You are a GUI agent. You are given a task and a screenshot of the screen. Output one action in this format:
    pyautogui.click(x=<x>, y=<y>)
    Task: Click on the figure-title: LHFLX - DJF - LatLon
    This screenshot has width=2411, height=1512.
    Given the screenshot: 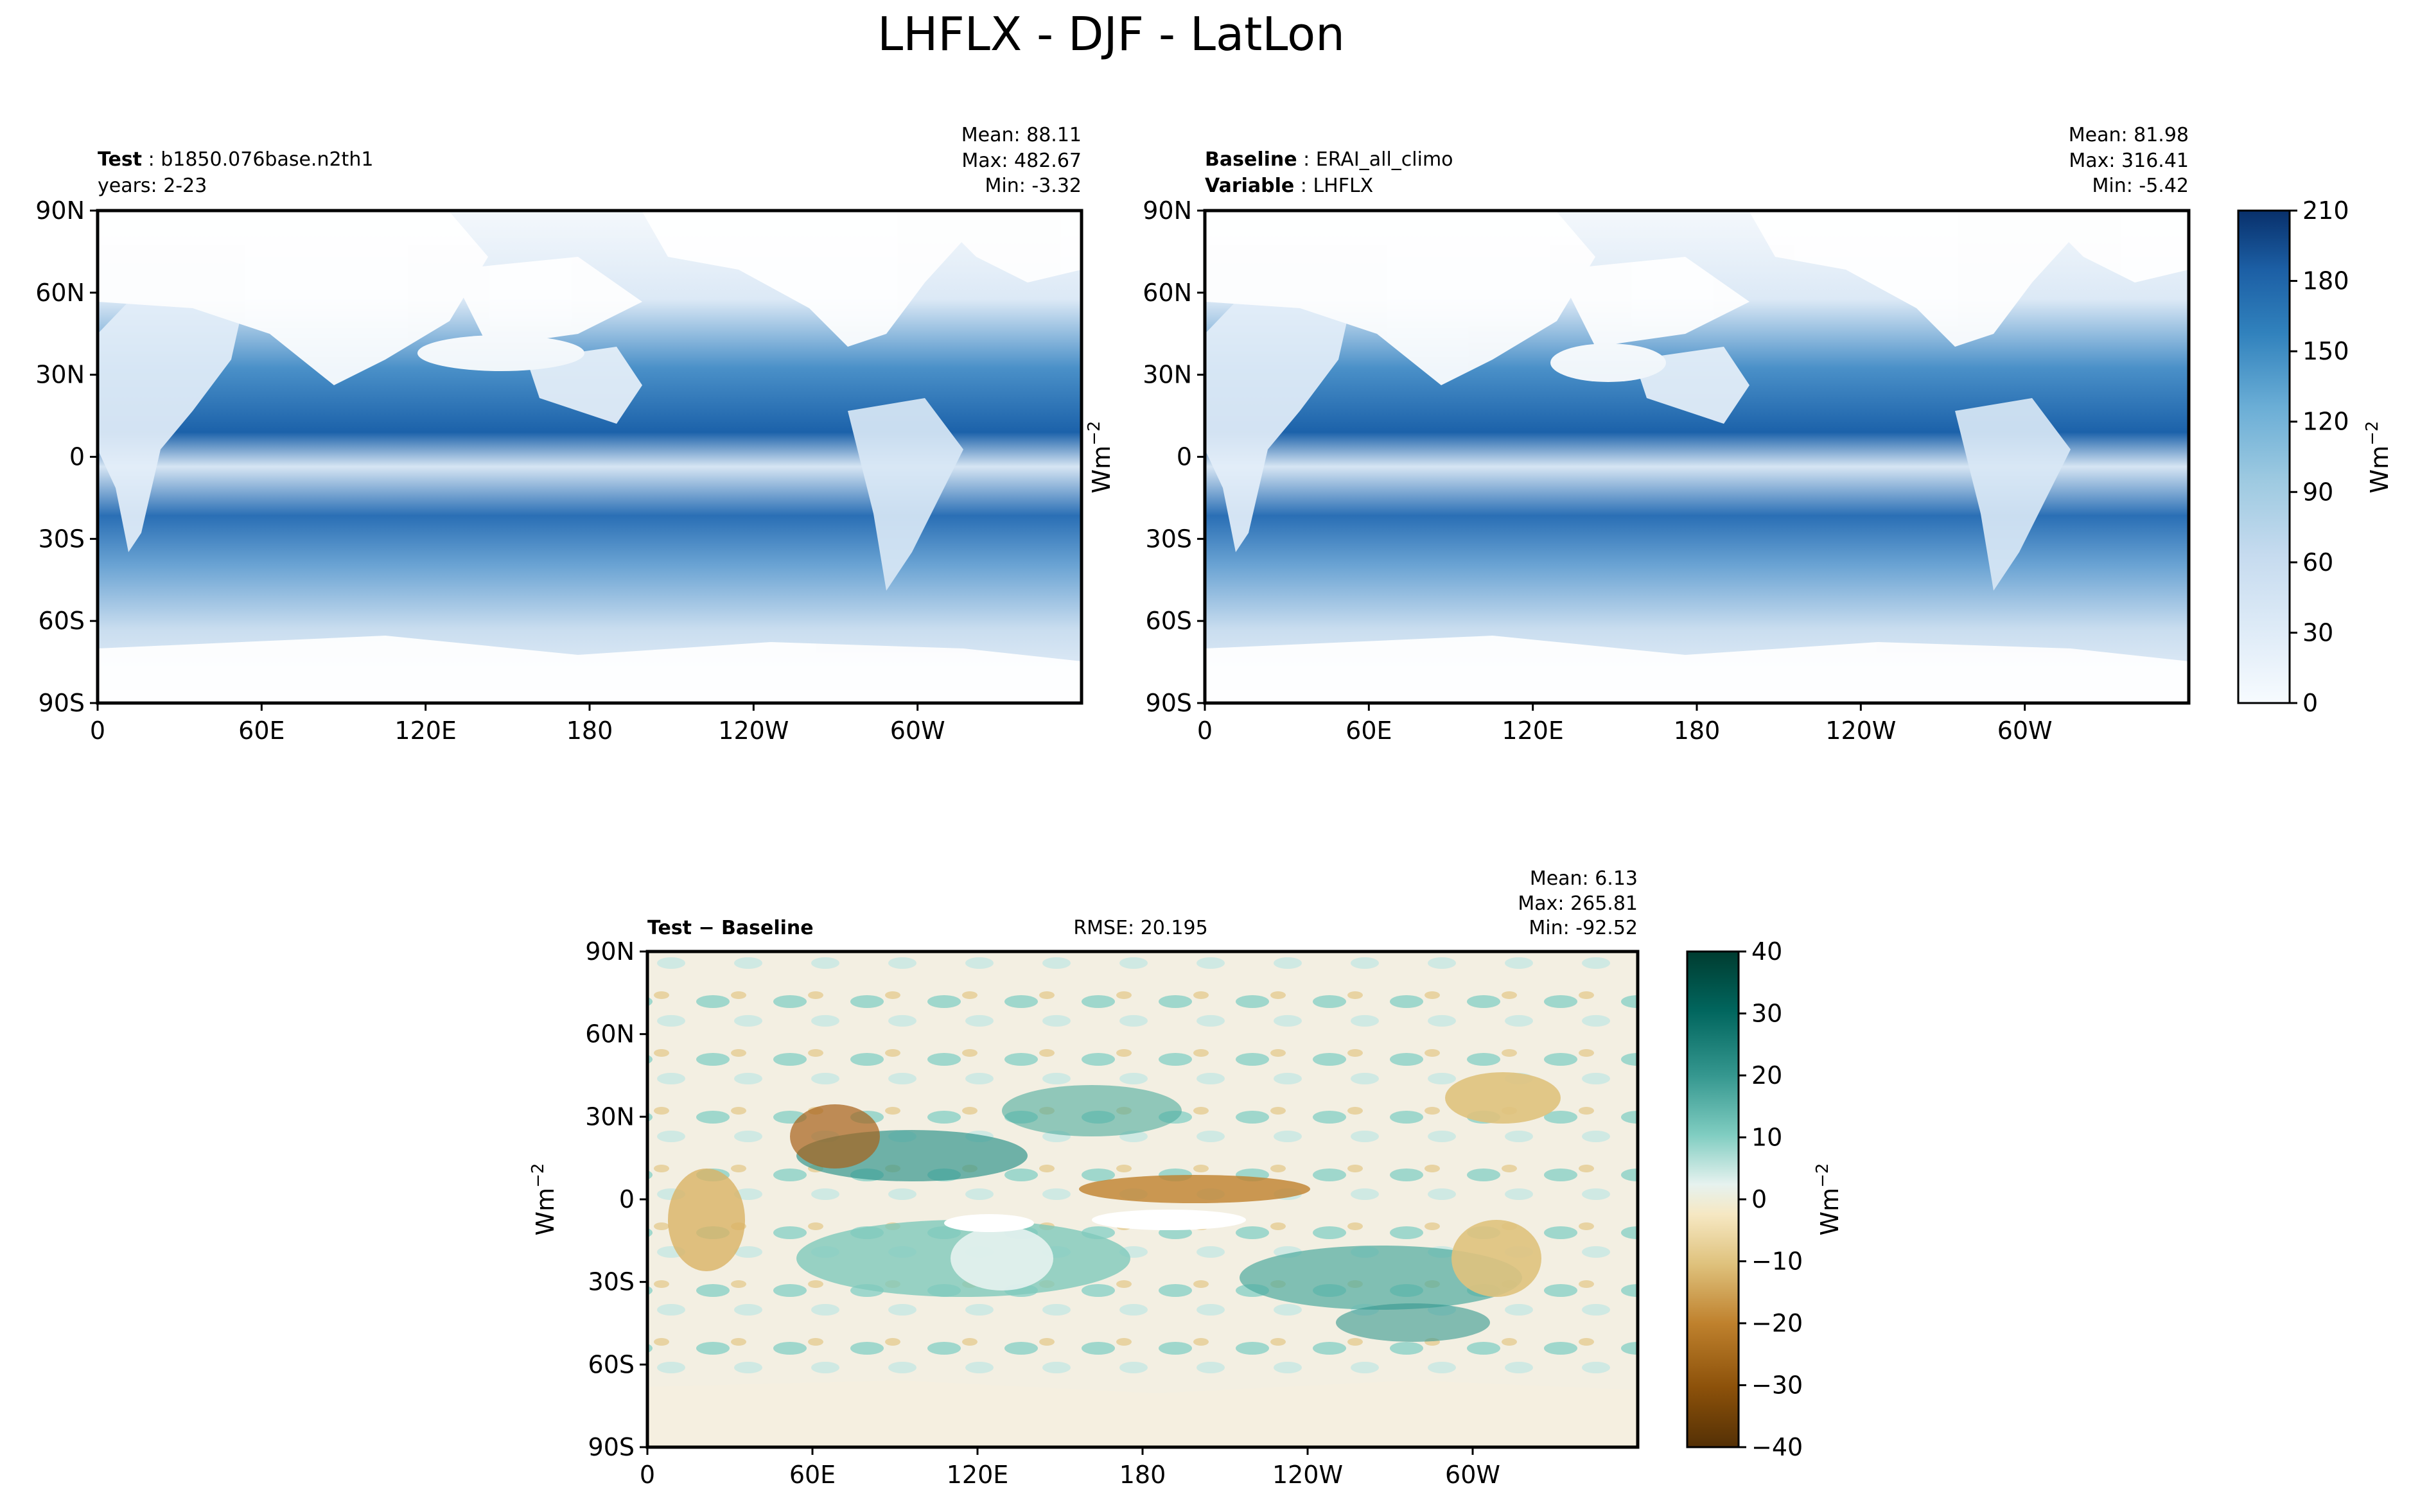 What is the action you would take?
    pyautogui.click(x=1111, y=34)
    